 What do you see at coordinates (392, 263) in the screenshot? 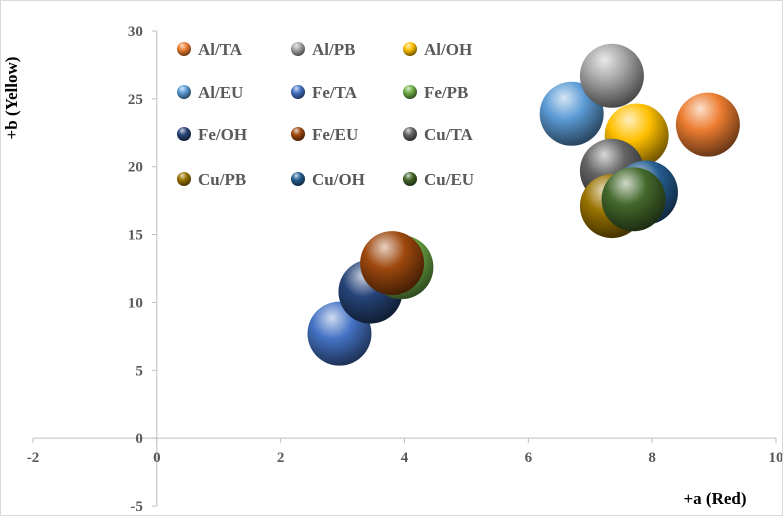
I see `data-point-fe-eu` at bounding box center [392, 263].